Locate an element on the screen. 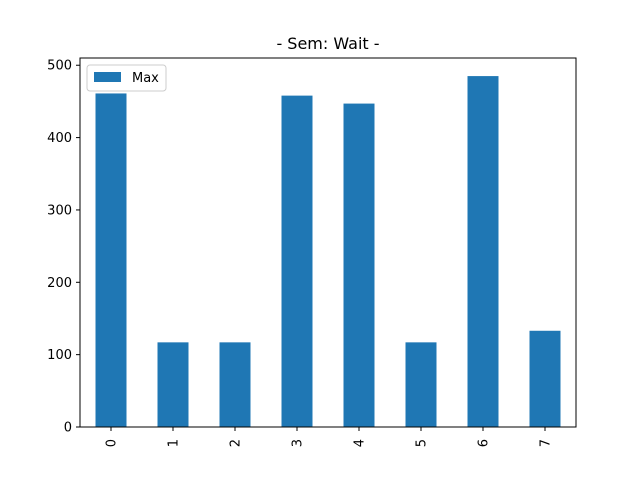 The image size is (640, 484). chart-title: - Sem: Wait - is located at coordinates (327, 43).